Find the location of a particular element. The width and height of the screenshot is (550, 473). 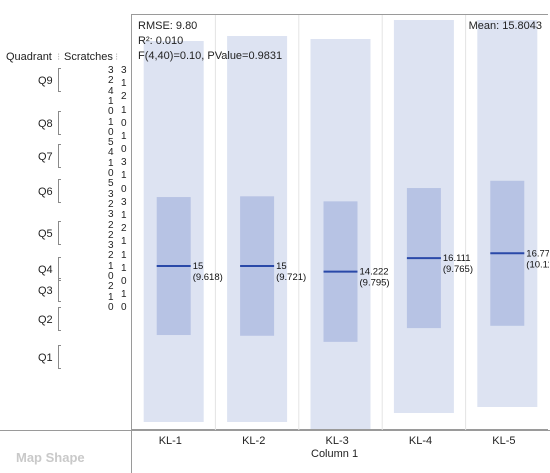

x-axis-title: Column 1 is located at coordinates (335, 454).